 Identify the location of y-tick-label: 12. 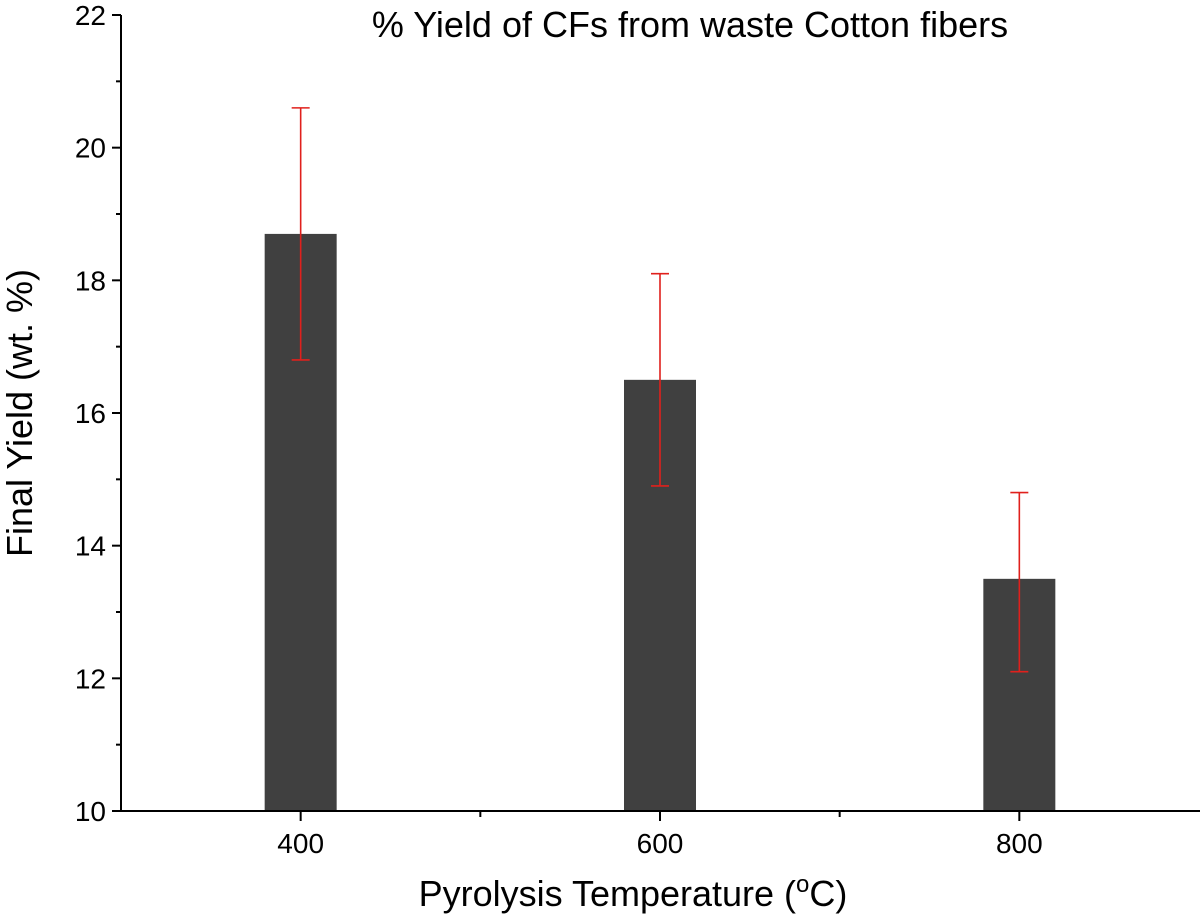
(90, 678).